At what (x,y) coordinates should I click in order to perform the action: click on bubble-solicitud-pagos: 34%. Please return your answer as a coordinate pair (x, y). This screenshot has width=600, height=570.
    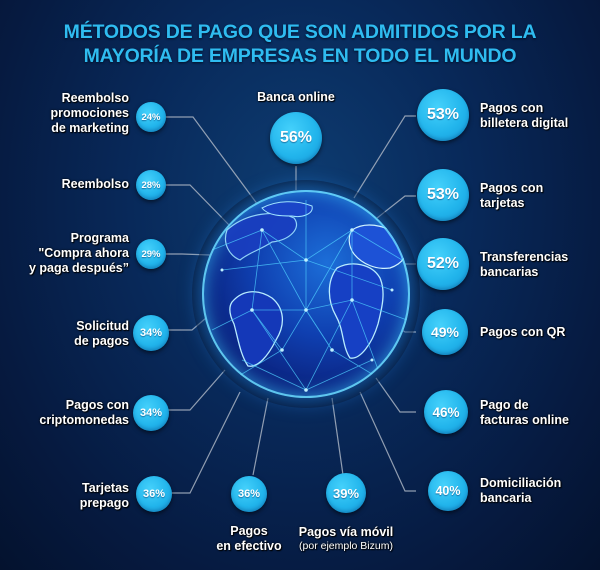
    Looking at the image, I should click on (151, 333).